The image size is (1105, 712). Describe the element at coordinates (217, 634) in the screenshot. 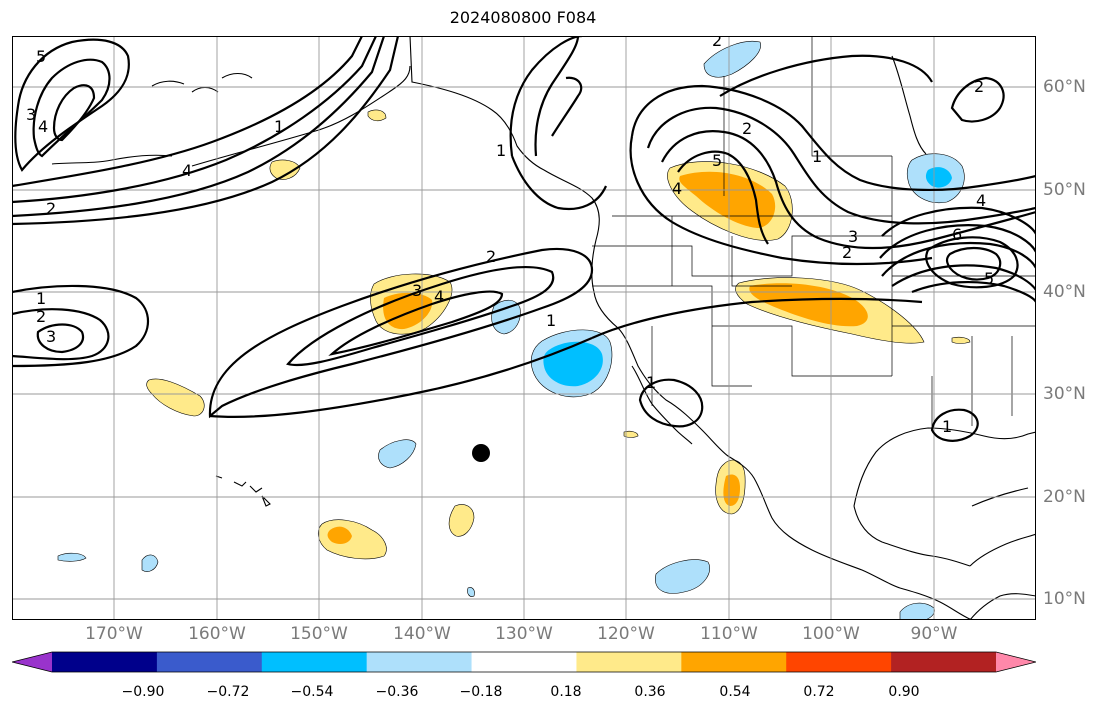

I see `lon-tick-label: 160°W` at that location.